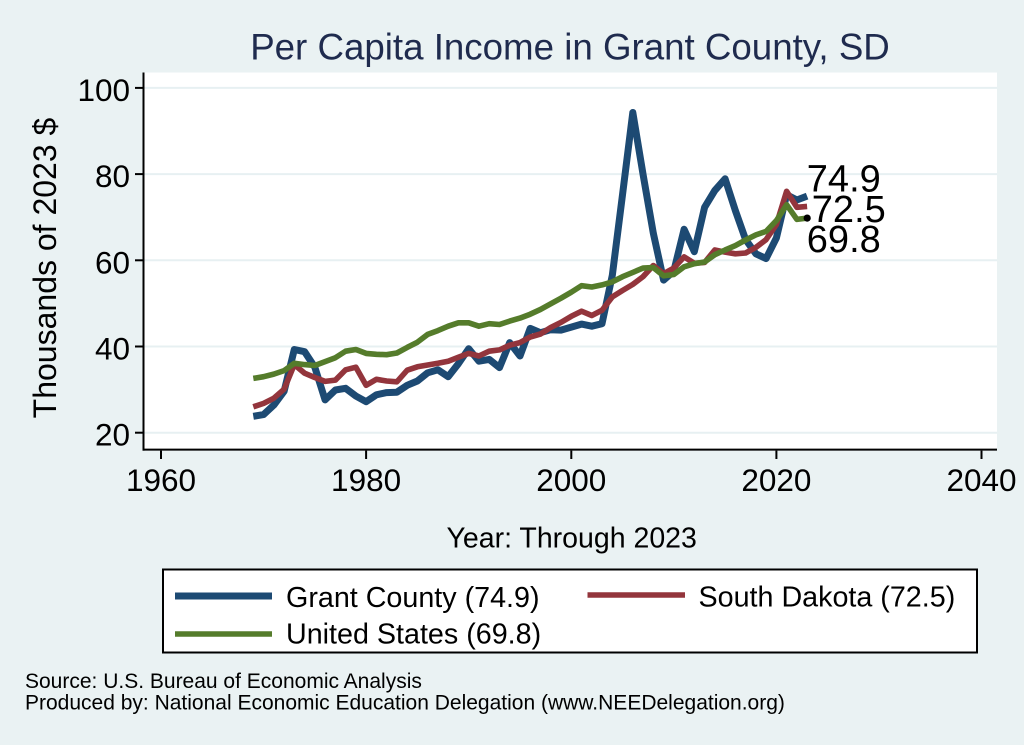 The image size is (1024, 745). What do you see at coordinates (570, 47) in the screenshot?
I see `svg-text:Per Capita Income in Grant Cou: Per Capita Income in Grant County, SD` at bounding box center [570, 47].